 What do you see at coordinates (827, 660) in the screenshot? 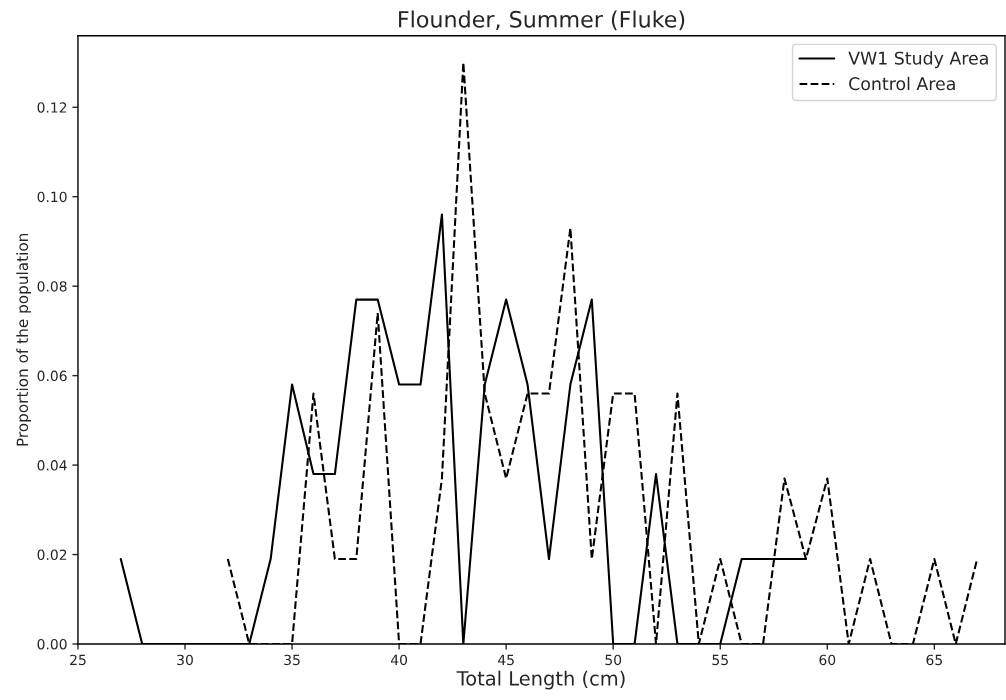
I see `x-tick-label: 60` at bounding box center [827, 660].